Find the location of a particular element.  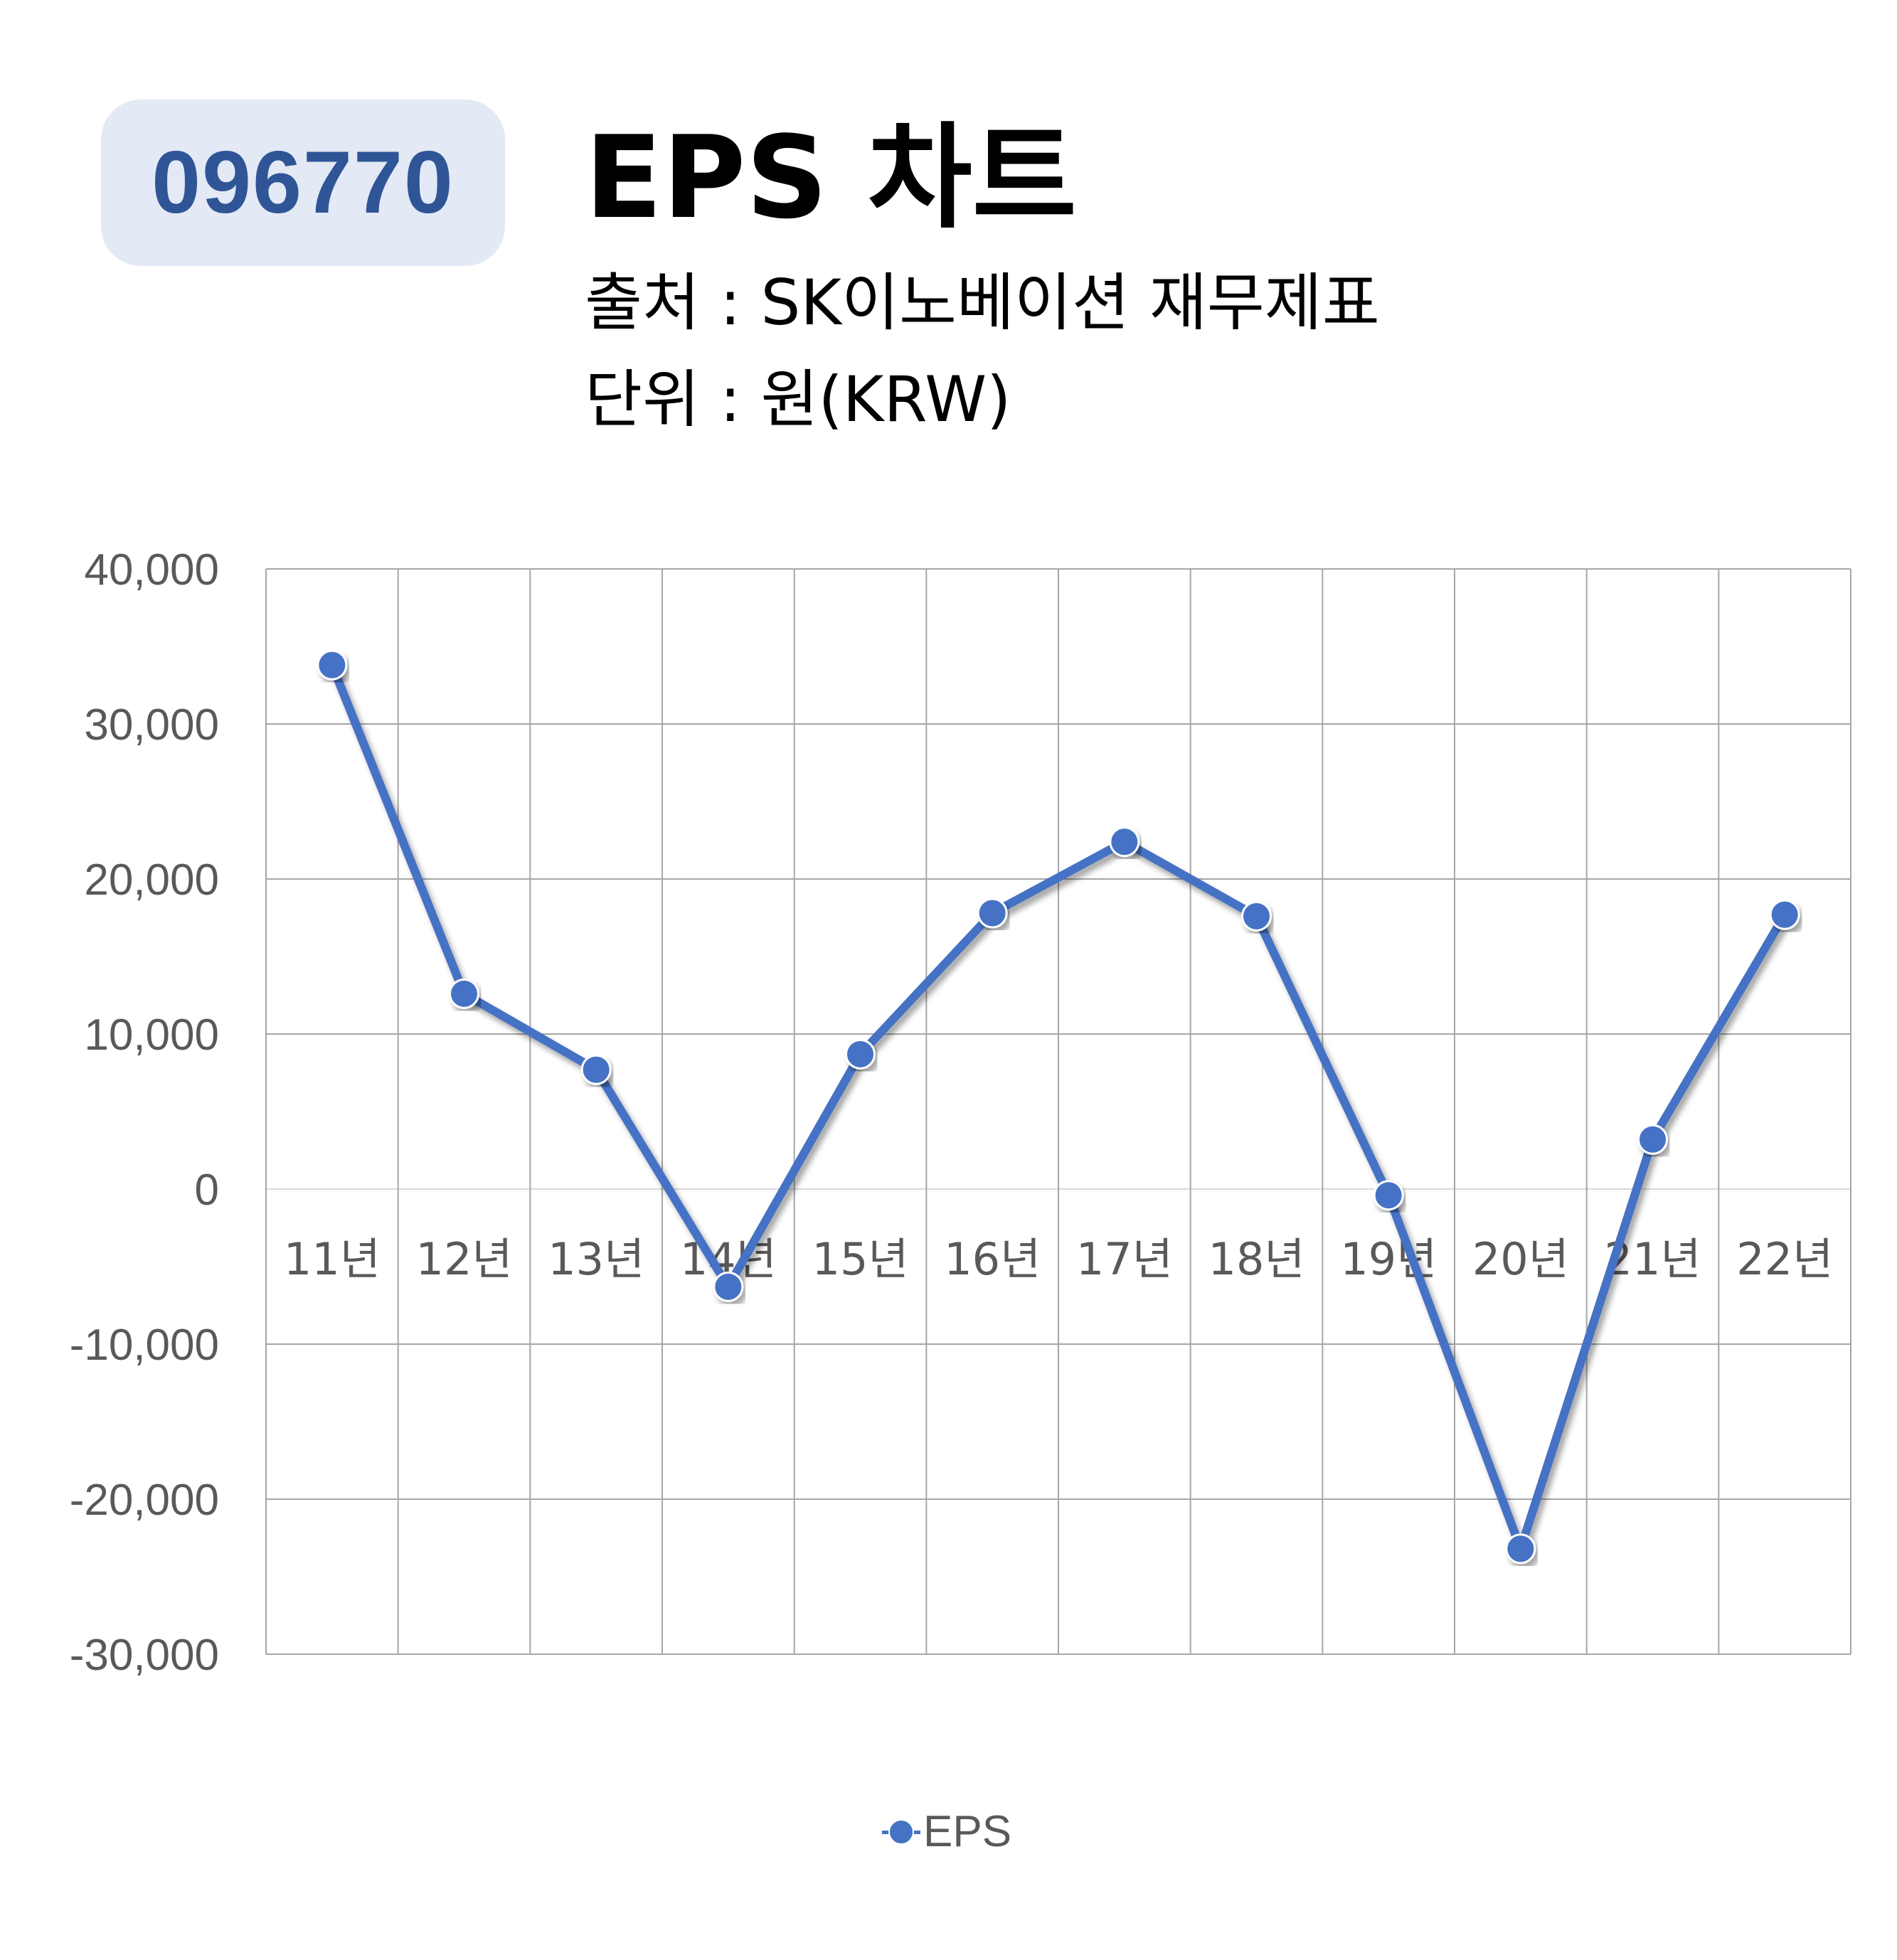

ticker-code: 096770 is located at coordinates (303, 183).